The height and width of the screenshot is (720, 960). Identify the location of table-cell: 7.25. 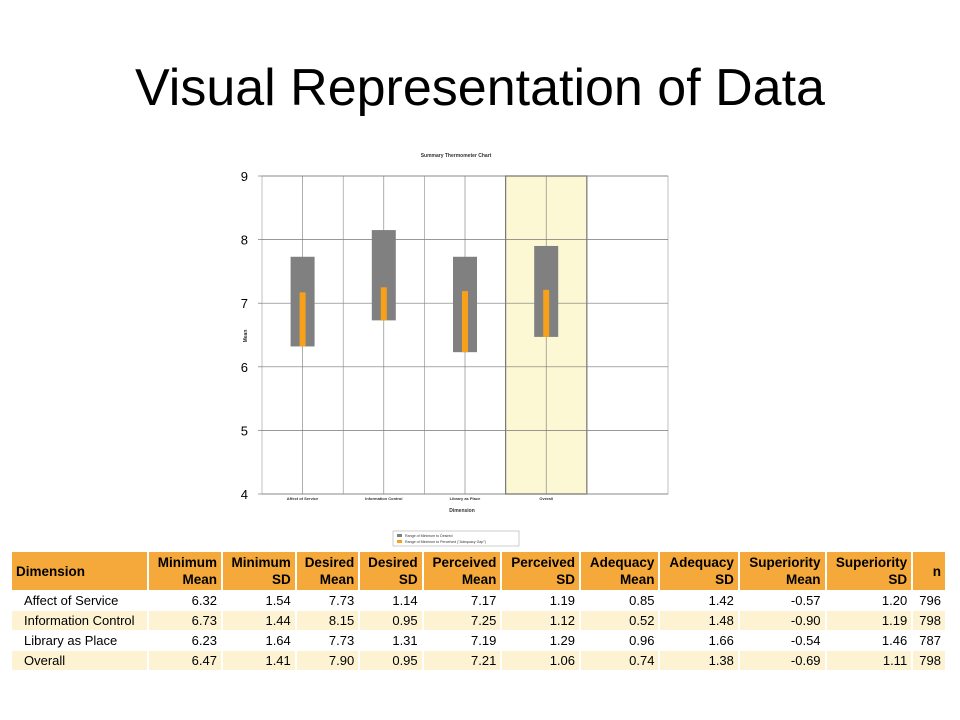
(462, 620).